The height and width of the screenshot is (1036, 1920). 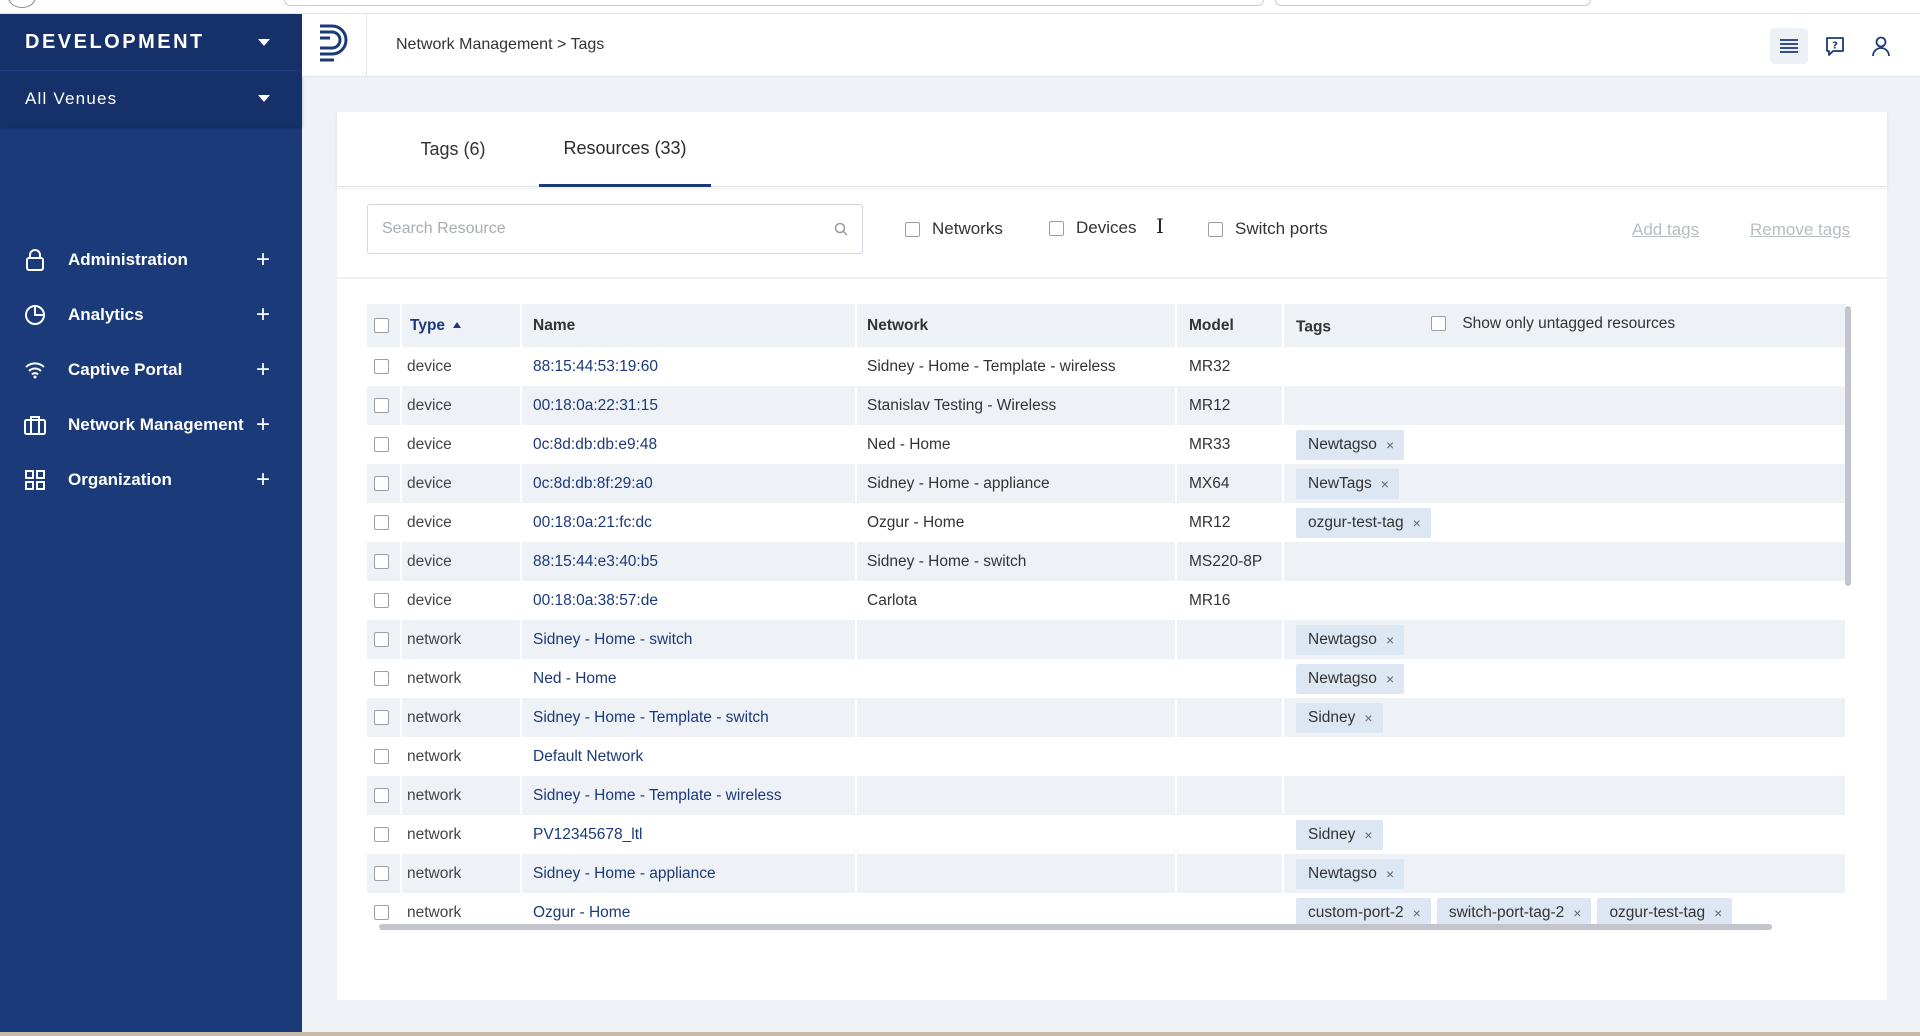 What do you see at coordinates (595, 600) in the screenshot?
I see `resource-link: 00:18:0a:38:57:de` at bounding box center [595, 600].